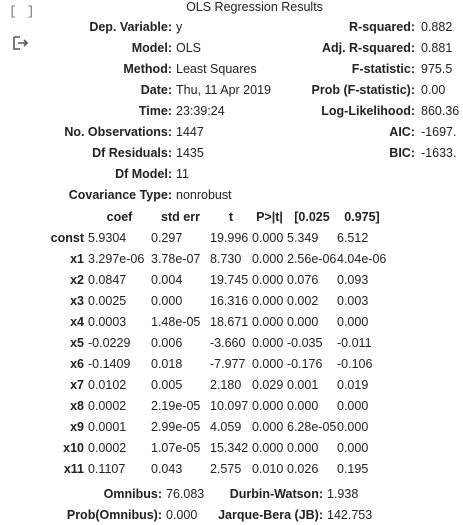 The width and height of the screenshot is (463, 525). I want to click on column-header, so click(67, 216).